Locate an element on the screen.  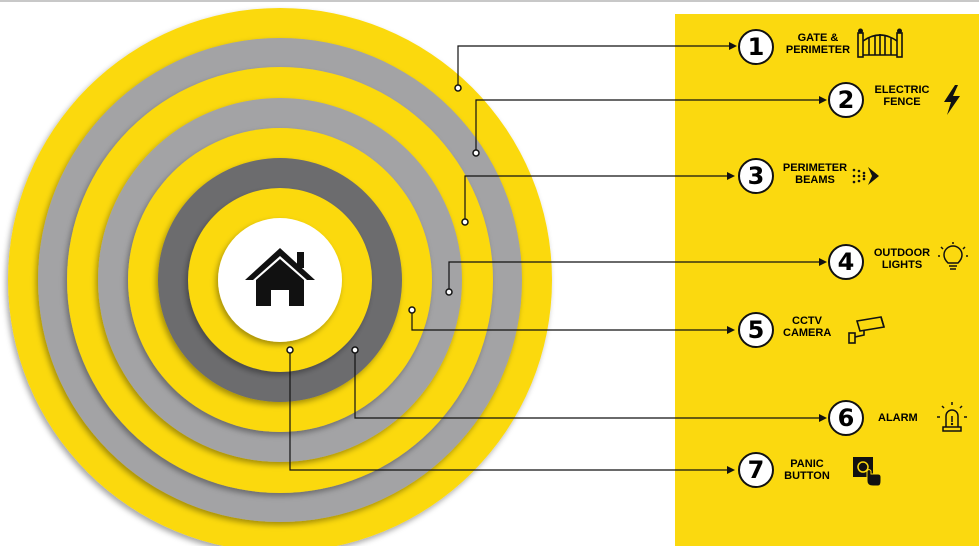
lightning-bolt-icon is located at coordinates (952, 100).